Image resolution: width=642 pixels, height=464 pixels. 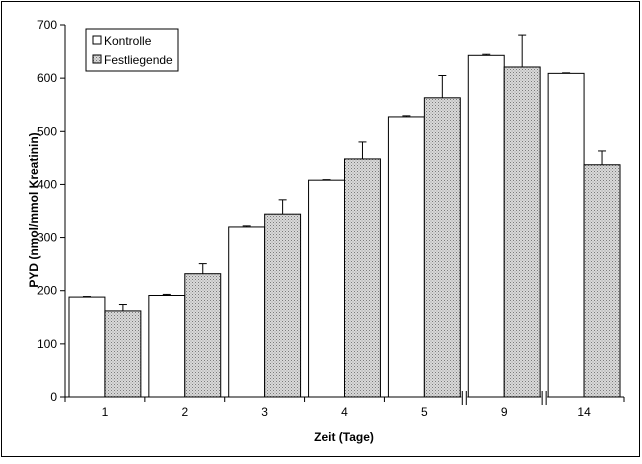 I want to click on y-tick-label: 0, so click(x=53, y=397).